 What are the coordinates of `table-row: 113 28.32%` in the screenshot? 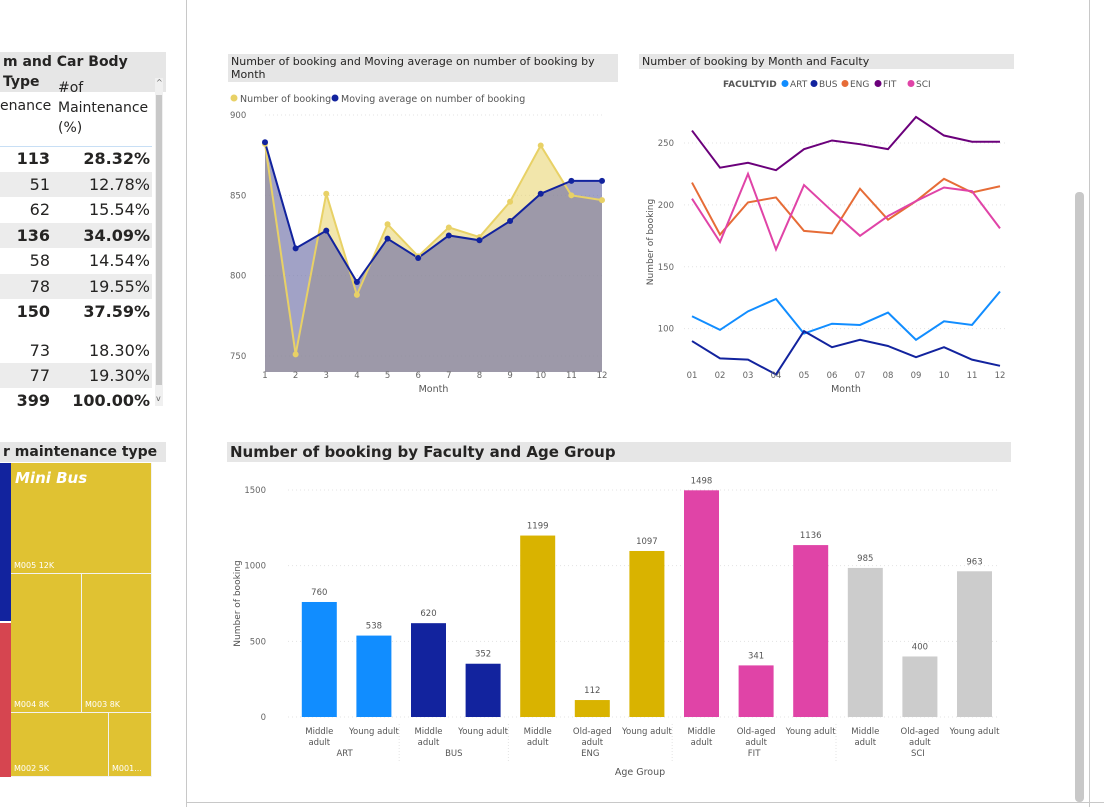 It's located at (76, 158).